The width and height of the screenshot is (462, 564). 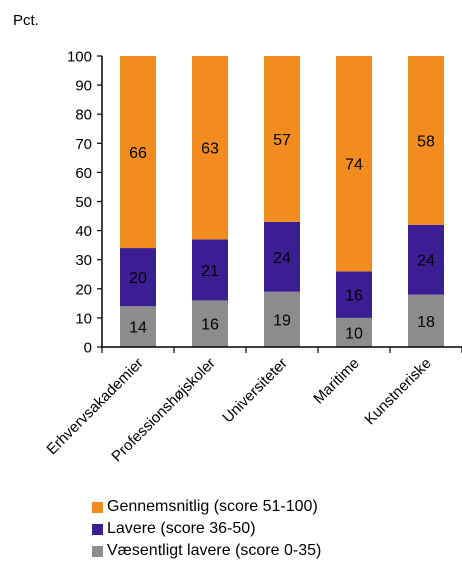 I want to click on category-label: Maritime, so click(x=336, y=381).